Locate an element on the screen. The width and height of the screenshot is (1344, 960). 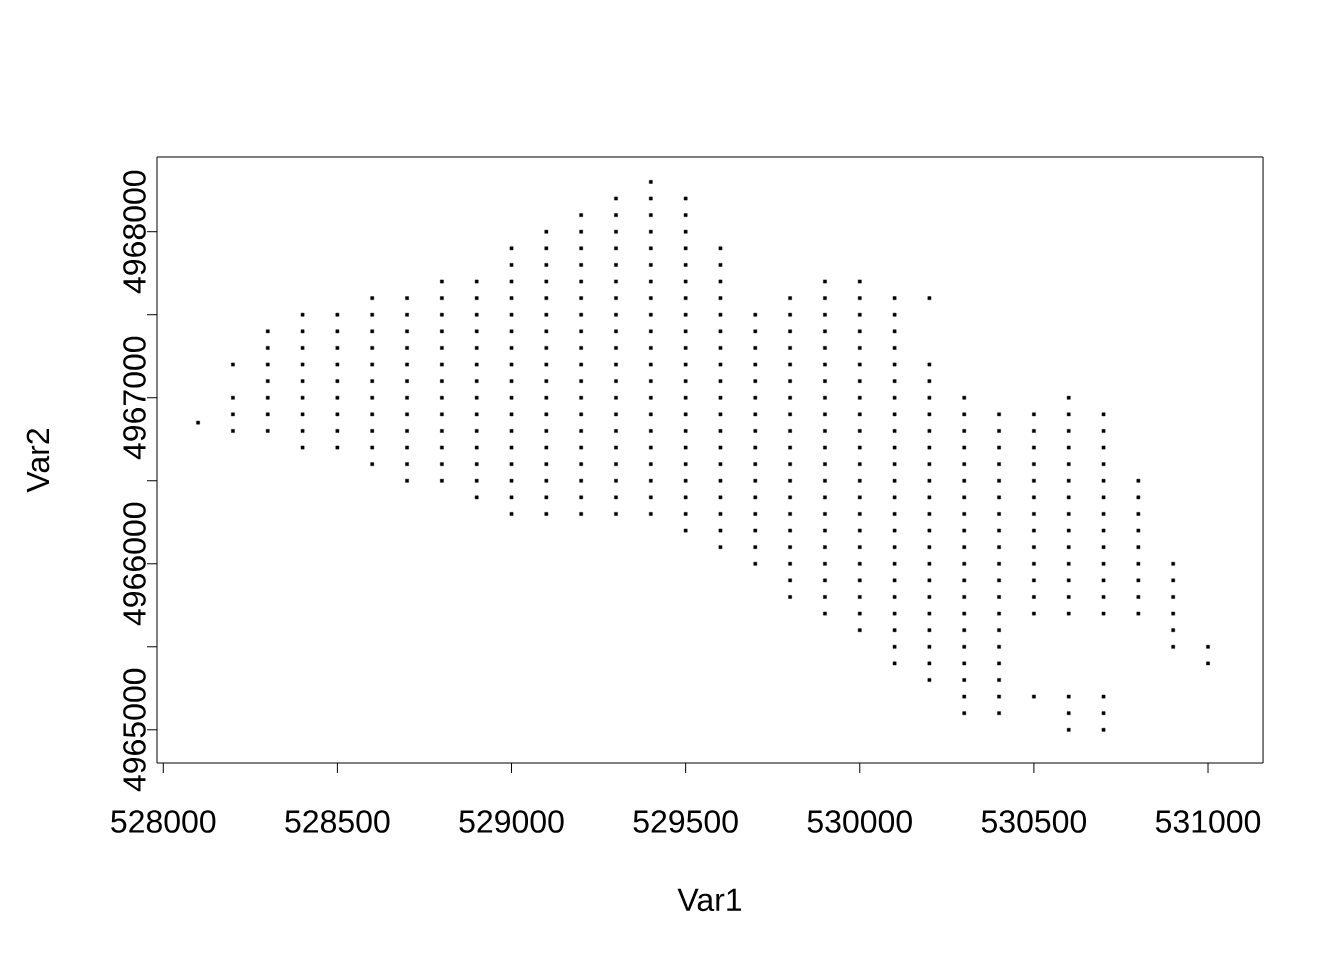
x-tick-label: 530500 is located at coordinates (1034, 821).